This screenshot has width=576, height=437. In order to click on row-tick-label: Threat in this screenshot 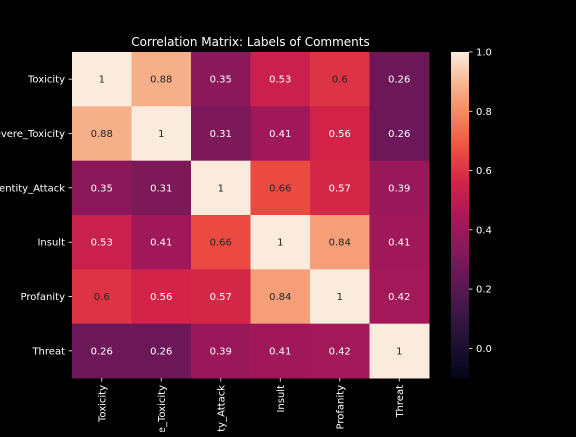, I will do `click(48, 351)`.